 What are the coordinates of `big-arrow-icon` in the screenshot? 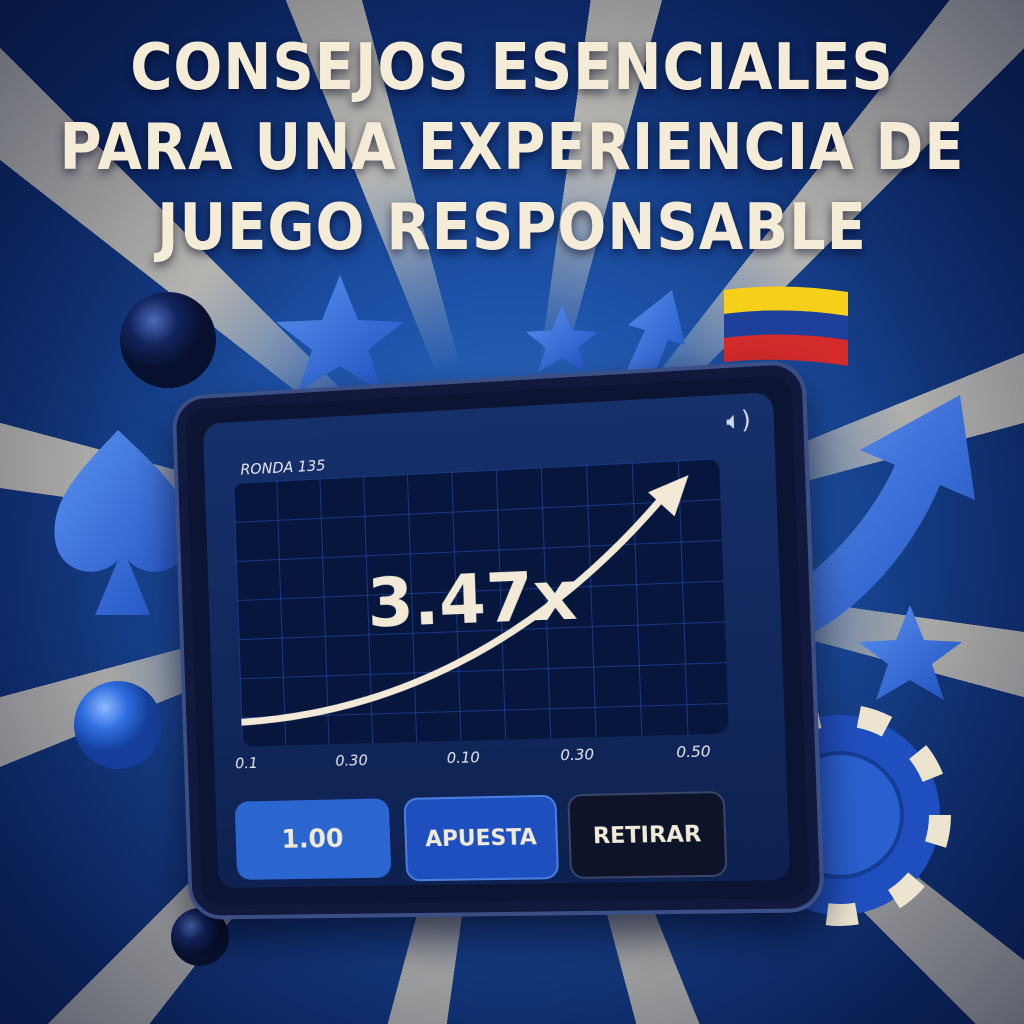 It's located at (882, 517).